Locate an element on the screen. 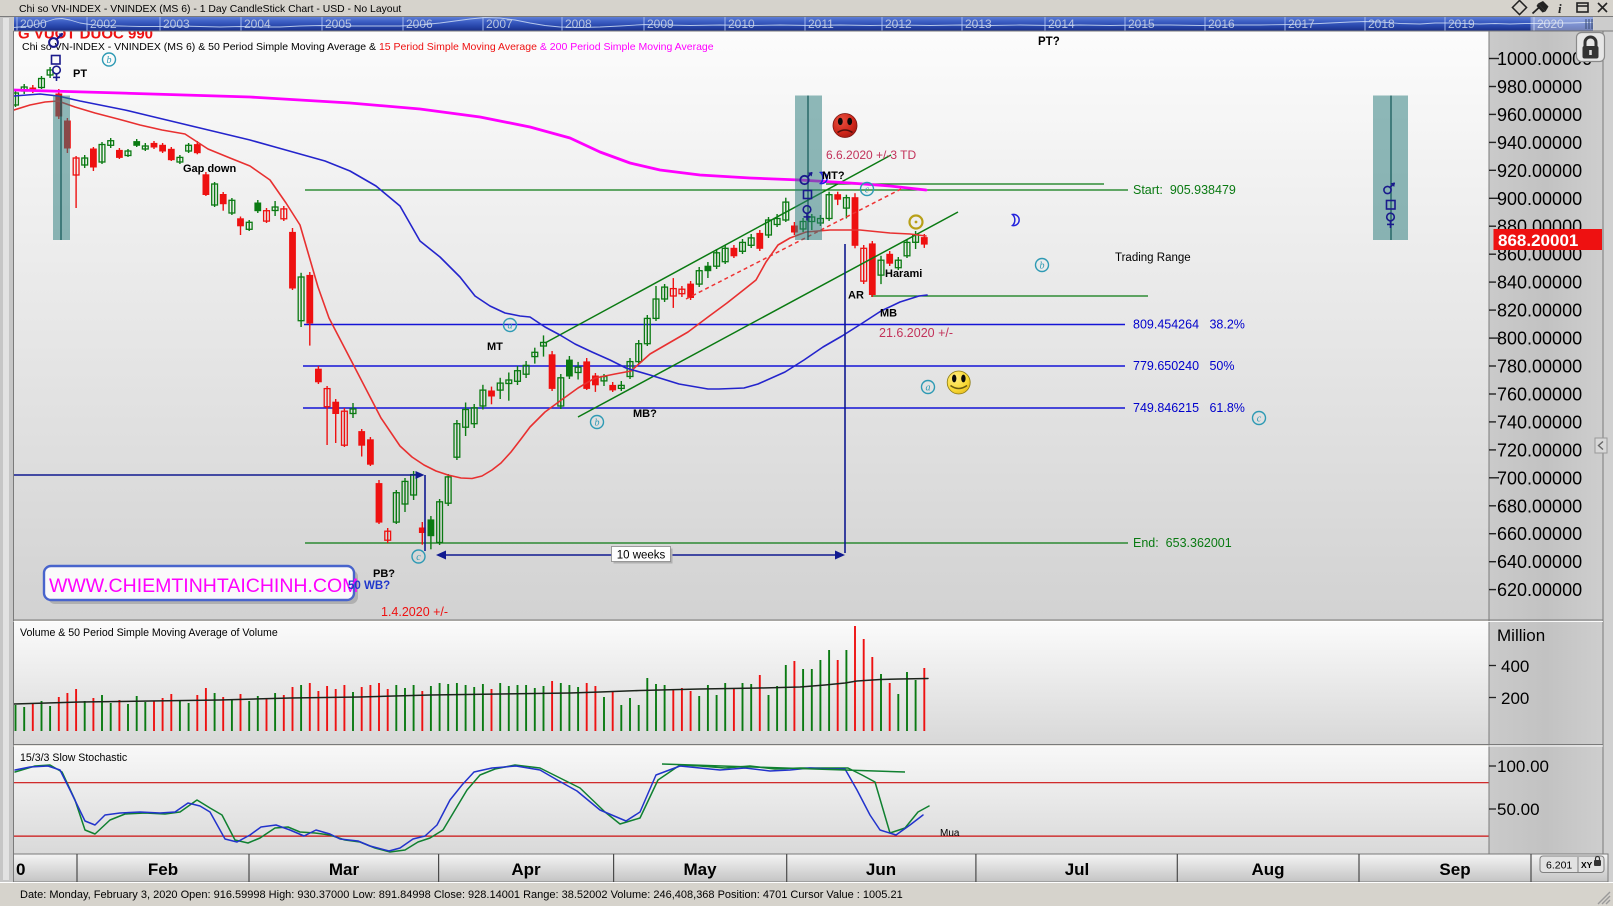 This screenshot has width=1613, height=906. svg-text: 50.00 is located at coordinates (1518, 809).